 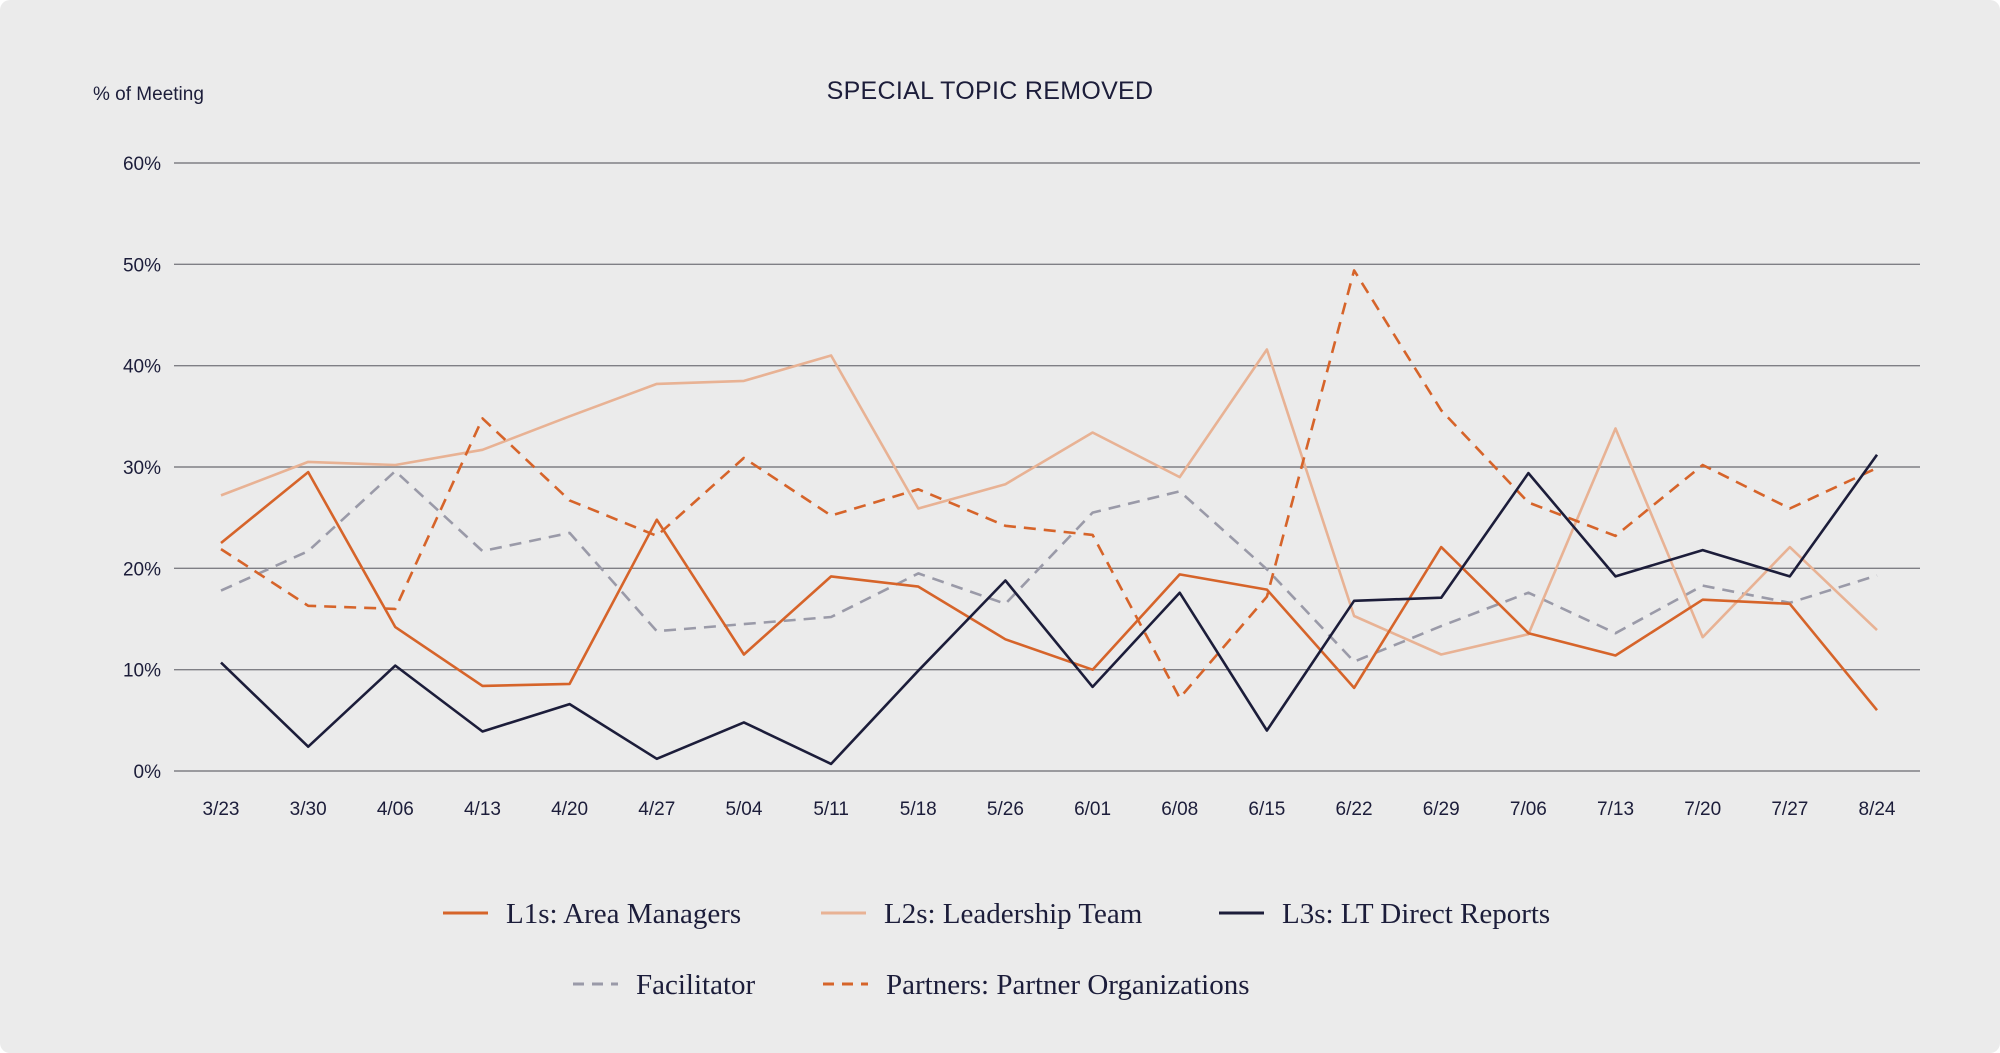 What do you see at coordinates (696, 985) in the screenshot?
I see `legend-label: Facilitator` at bounding box center [696, 985].